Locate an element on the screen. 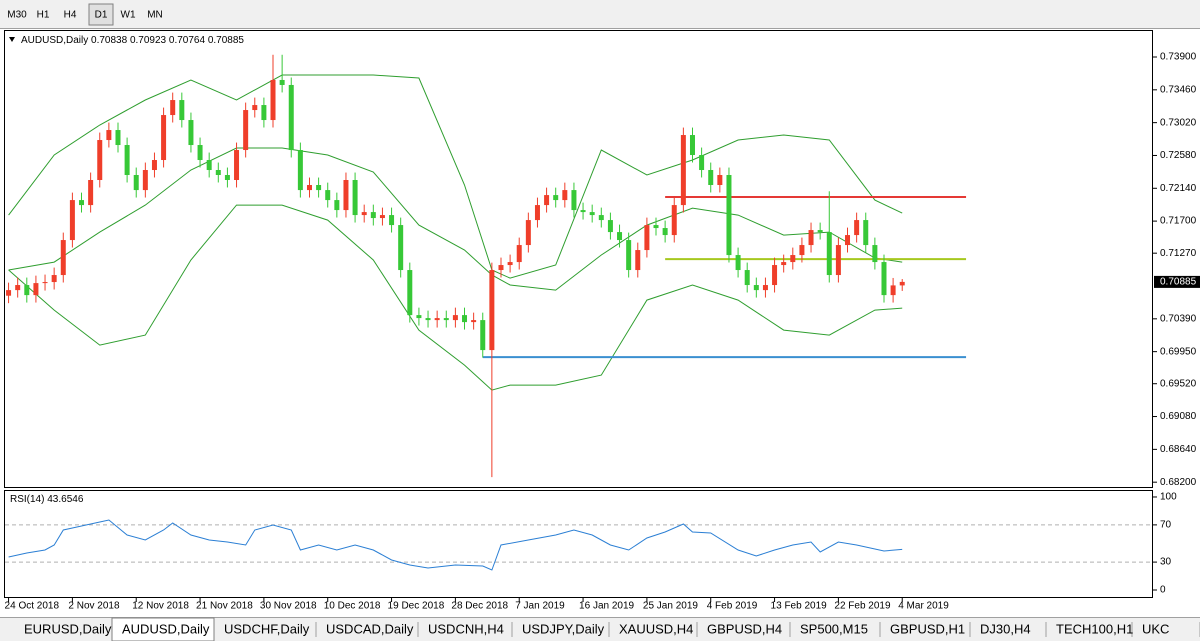  x-tick-label: 22 Feb 2019 is located at coordinates (862, 606).